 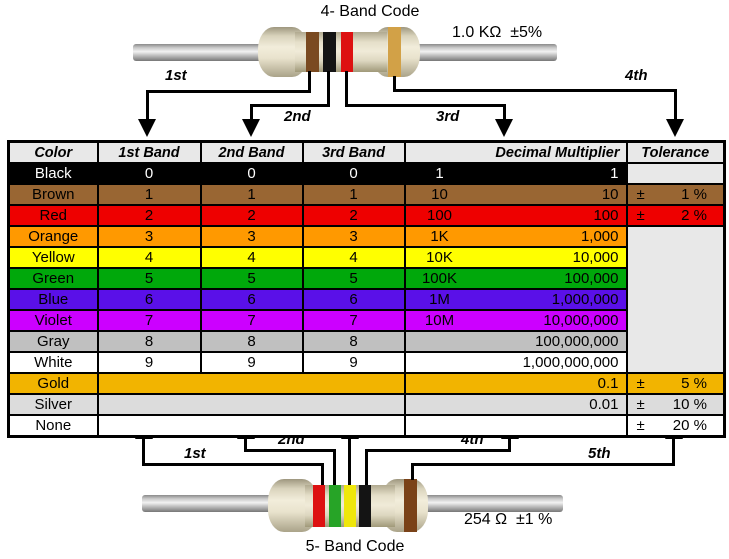 I want to click on band2-cell: 7, so click(x=251, y=320).